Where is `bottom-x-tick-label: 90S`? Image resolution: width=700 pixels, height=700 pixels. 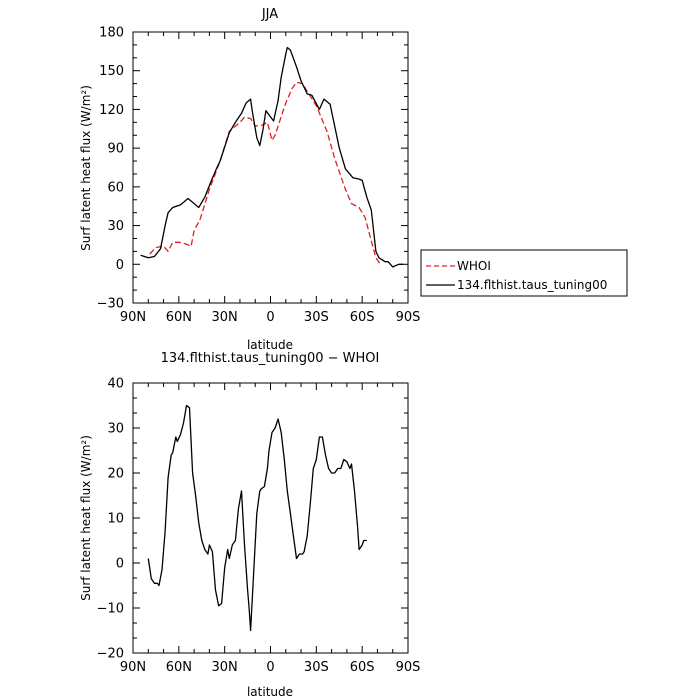
bottom-x-tick-label: 90S is located at coordinates (408, 667).